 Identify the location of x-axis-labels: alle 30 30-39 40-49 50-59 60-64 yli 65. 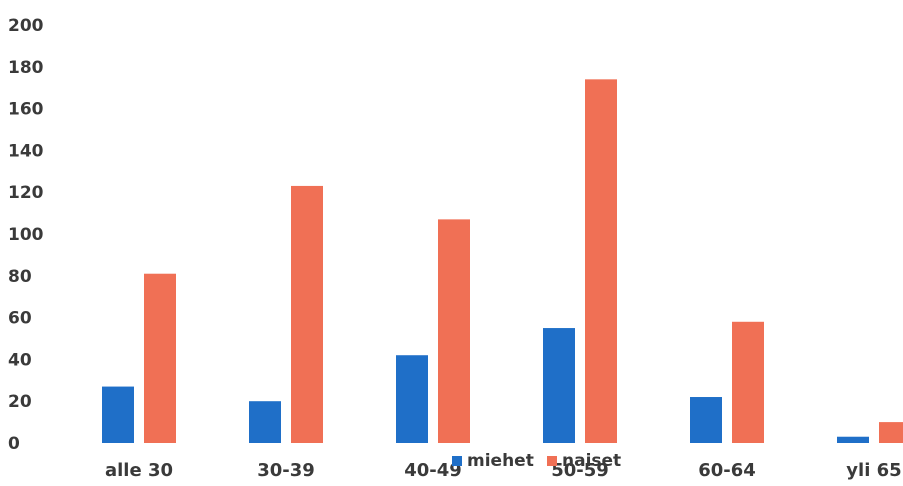
(503, 470).